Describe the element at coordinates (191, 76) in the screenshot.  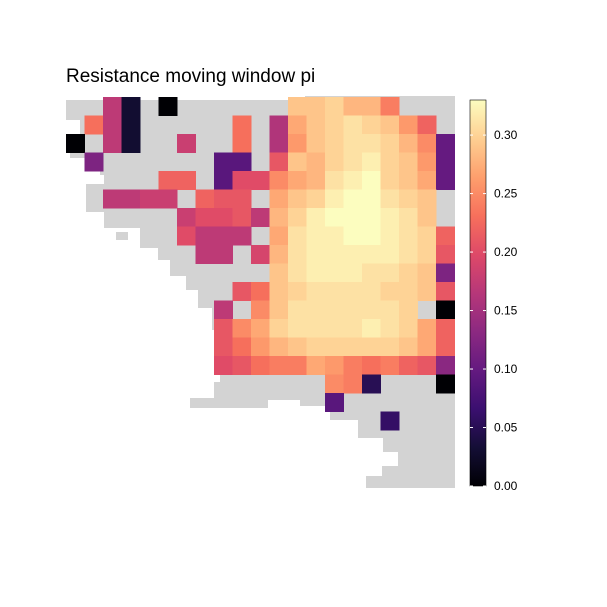
I see `chart-title: Resistance moving window pi` at that location.